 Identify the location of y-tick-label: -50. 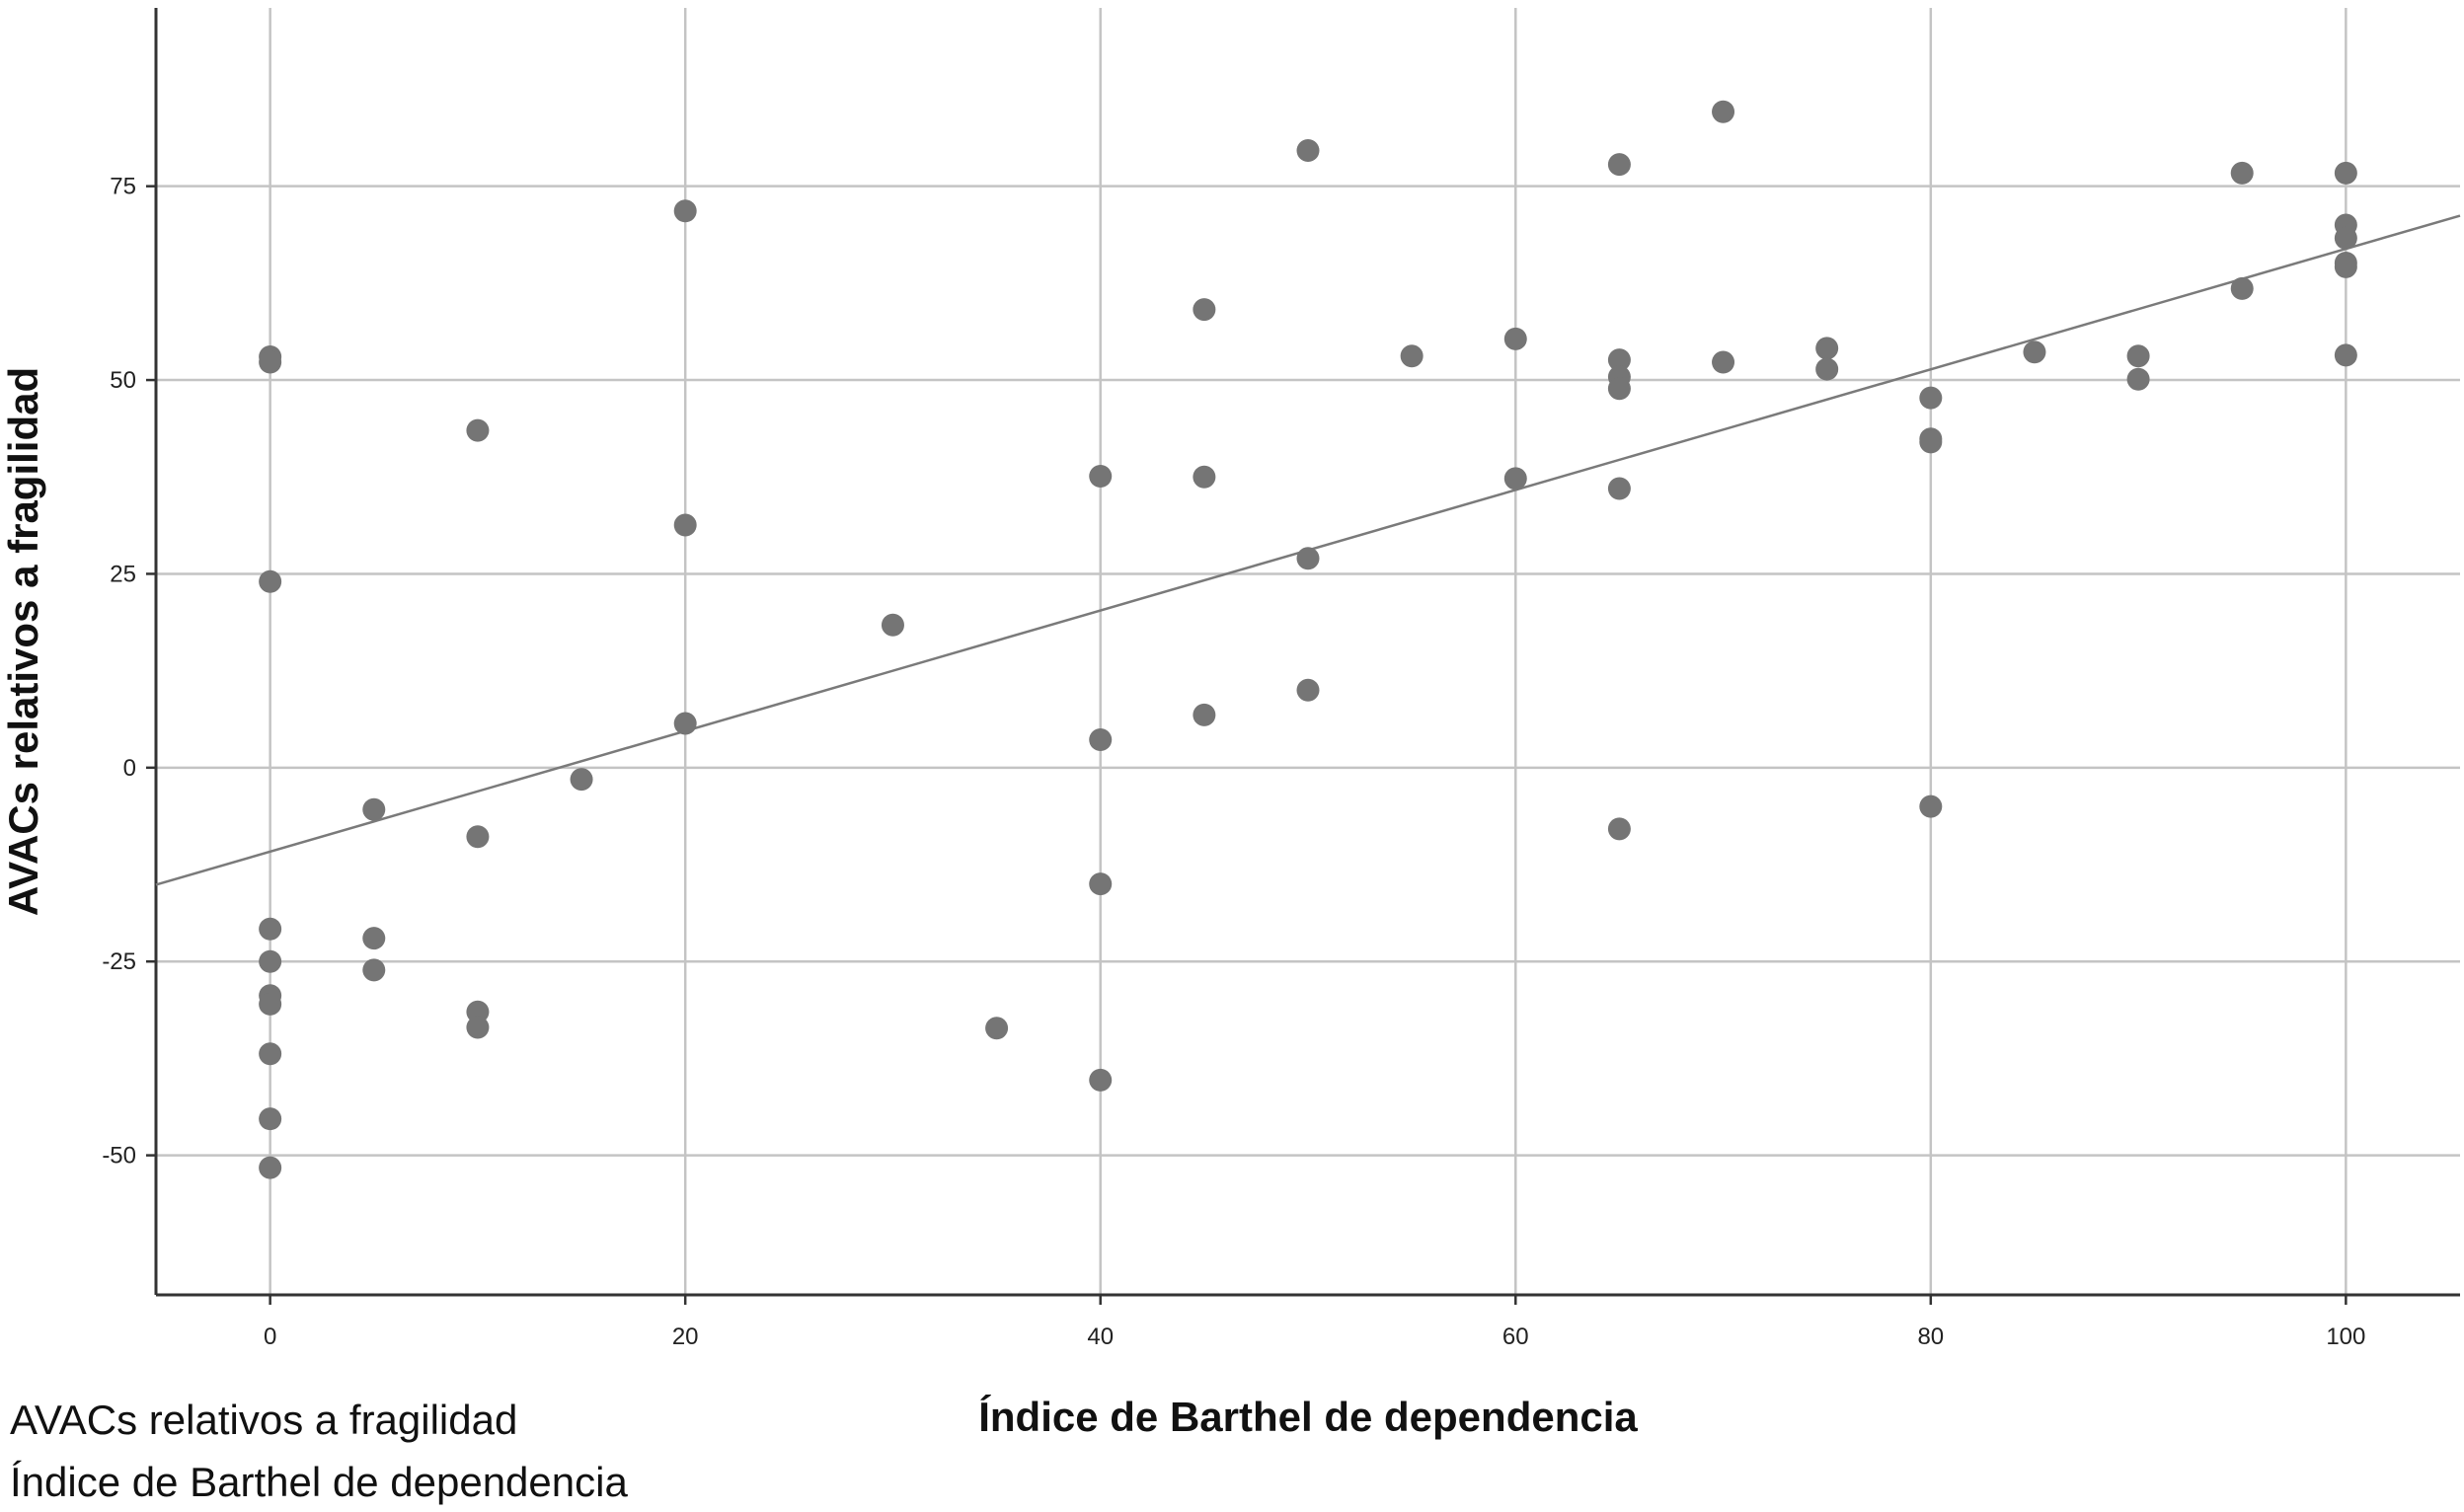
(119, 1156).